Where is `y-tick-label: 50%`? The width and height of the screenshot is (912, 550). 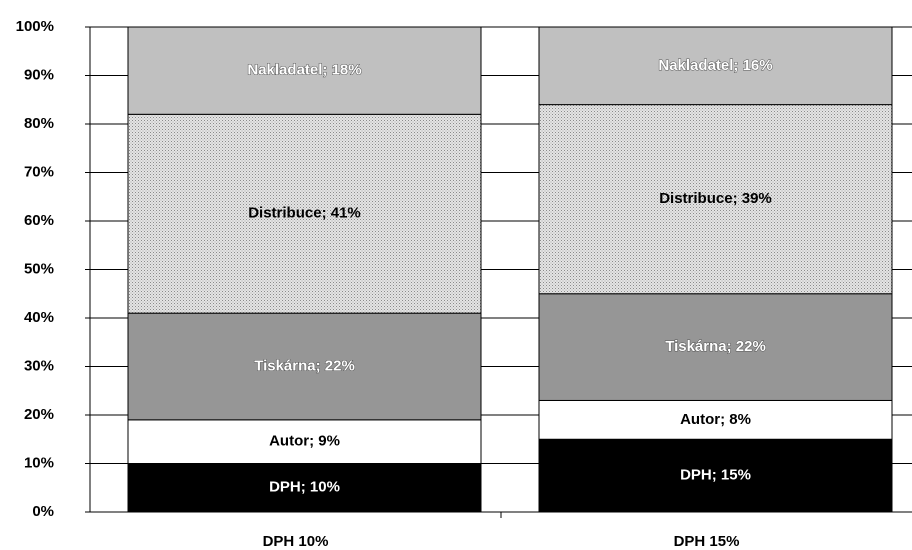 y-tick-label: 50% is located at coordinates (39, 268).